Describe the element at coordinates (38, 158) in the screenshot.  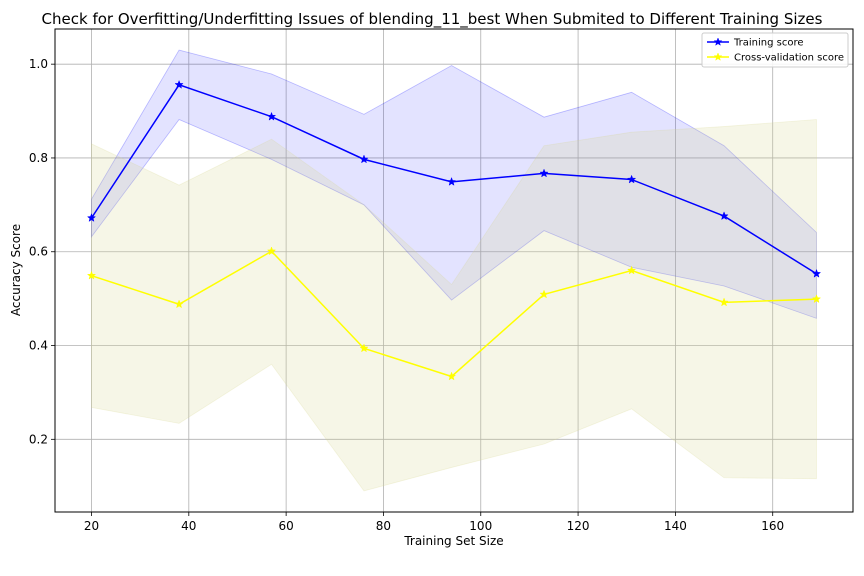
I see `y-tick-label: 0.8` at that location.